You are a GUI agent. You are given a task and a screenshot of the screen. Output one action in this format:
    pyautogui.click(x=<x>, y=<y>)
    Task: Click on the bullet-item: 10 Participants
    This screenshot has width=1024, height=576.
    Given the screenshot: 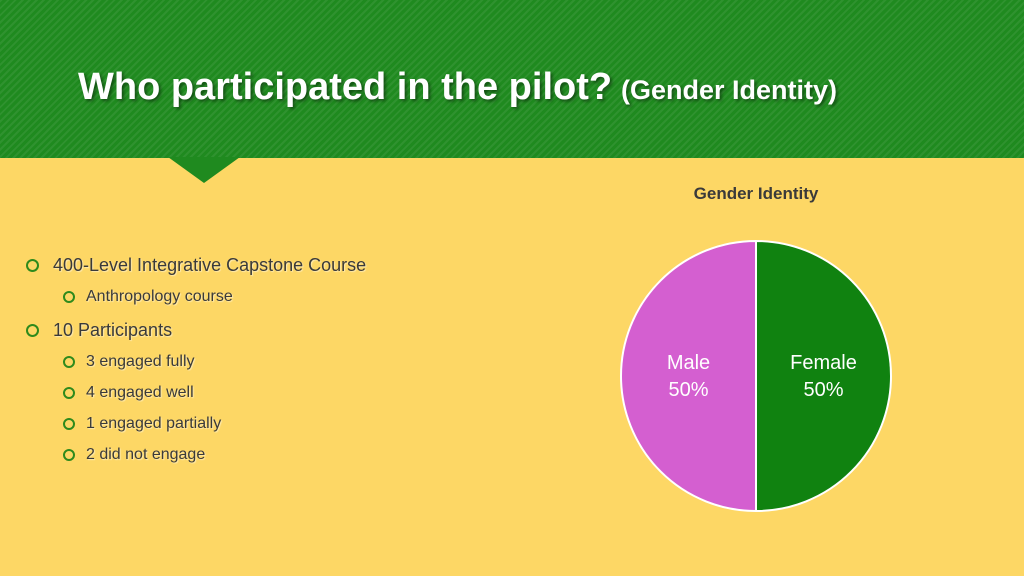 What is the action you would take?
    pyautogui.click(x=99, y=330)
    